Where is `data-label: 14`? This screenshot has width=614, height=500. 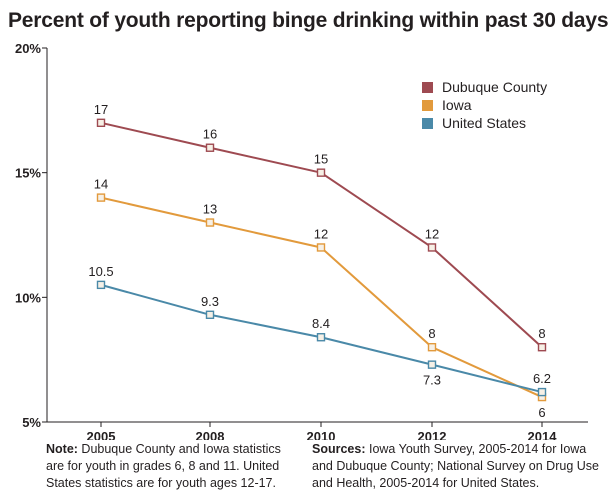
data-label: 14 is located at coordinates (101, 184).